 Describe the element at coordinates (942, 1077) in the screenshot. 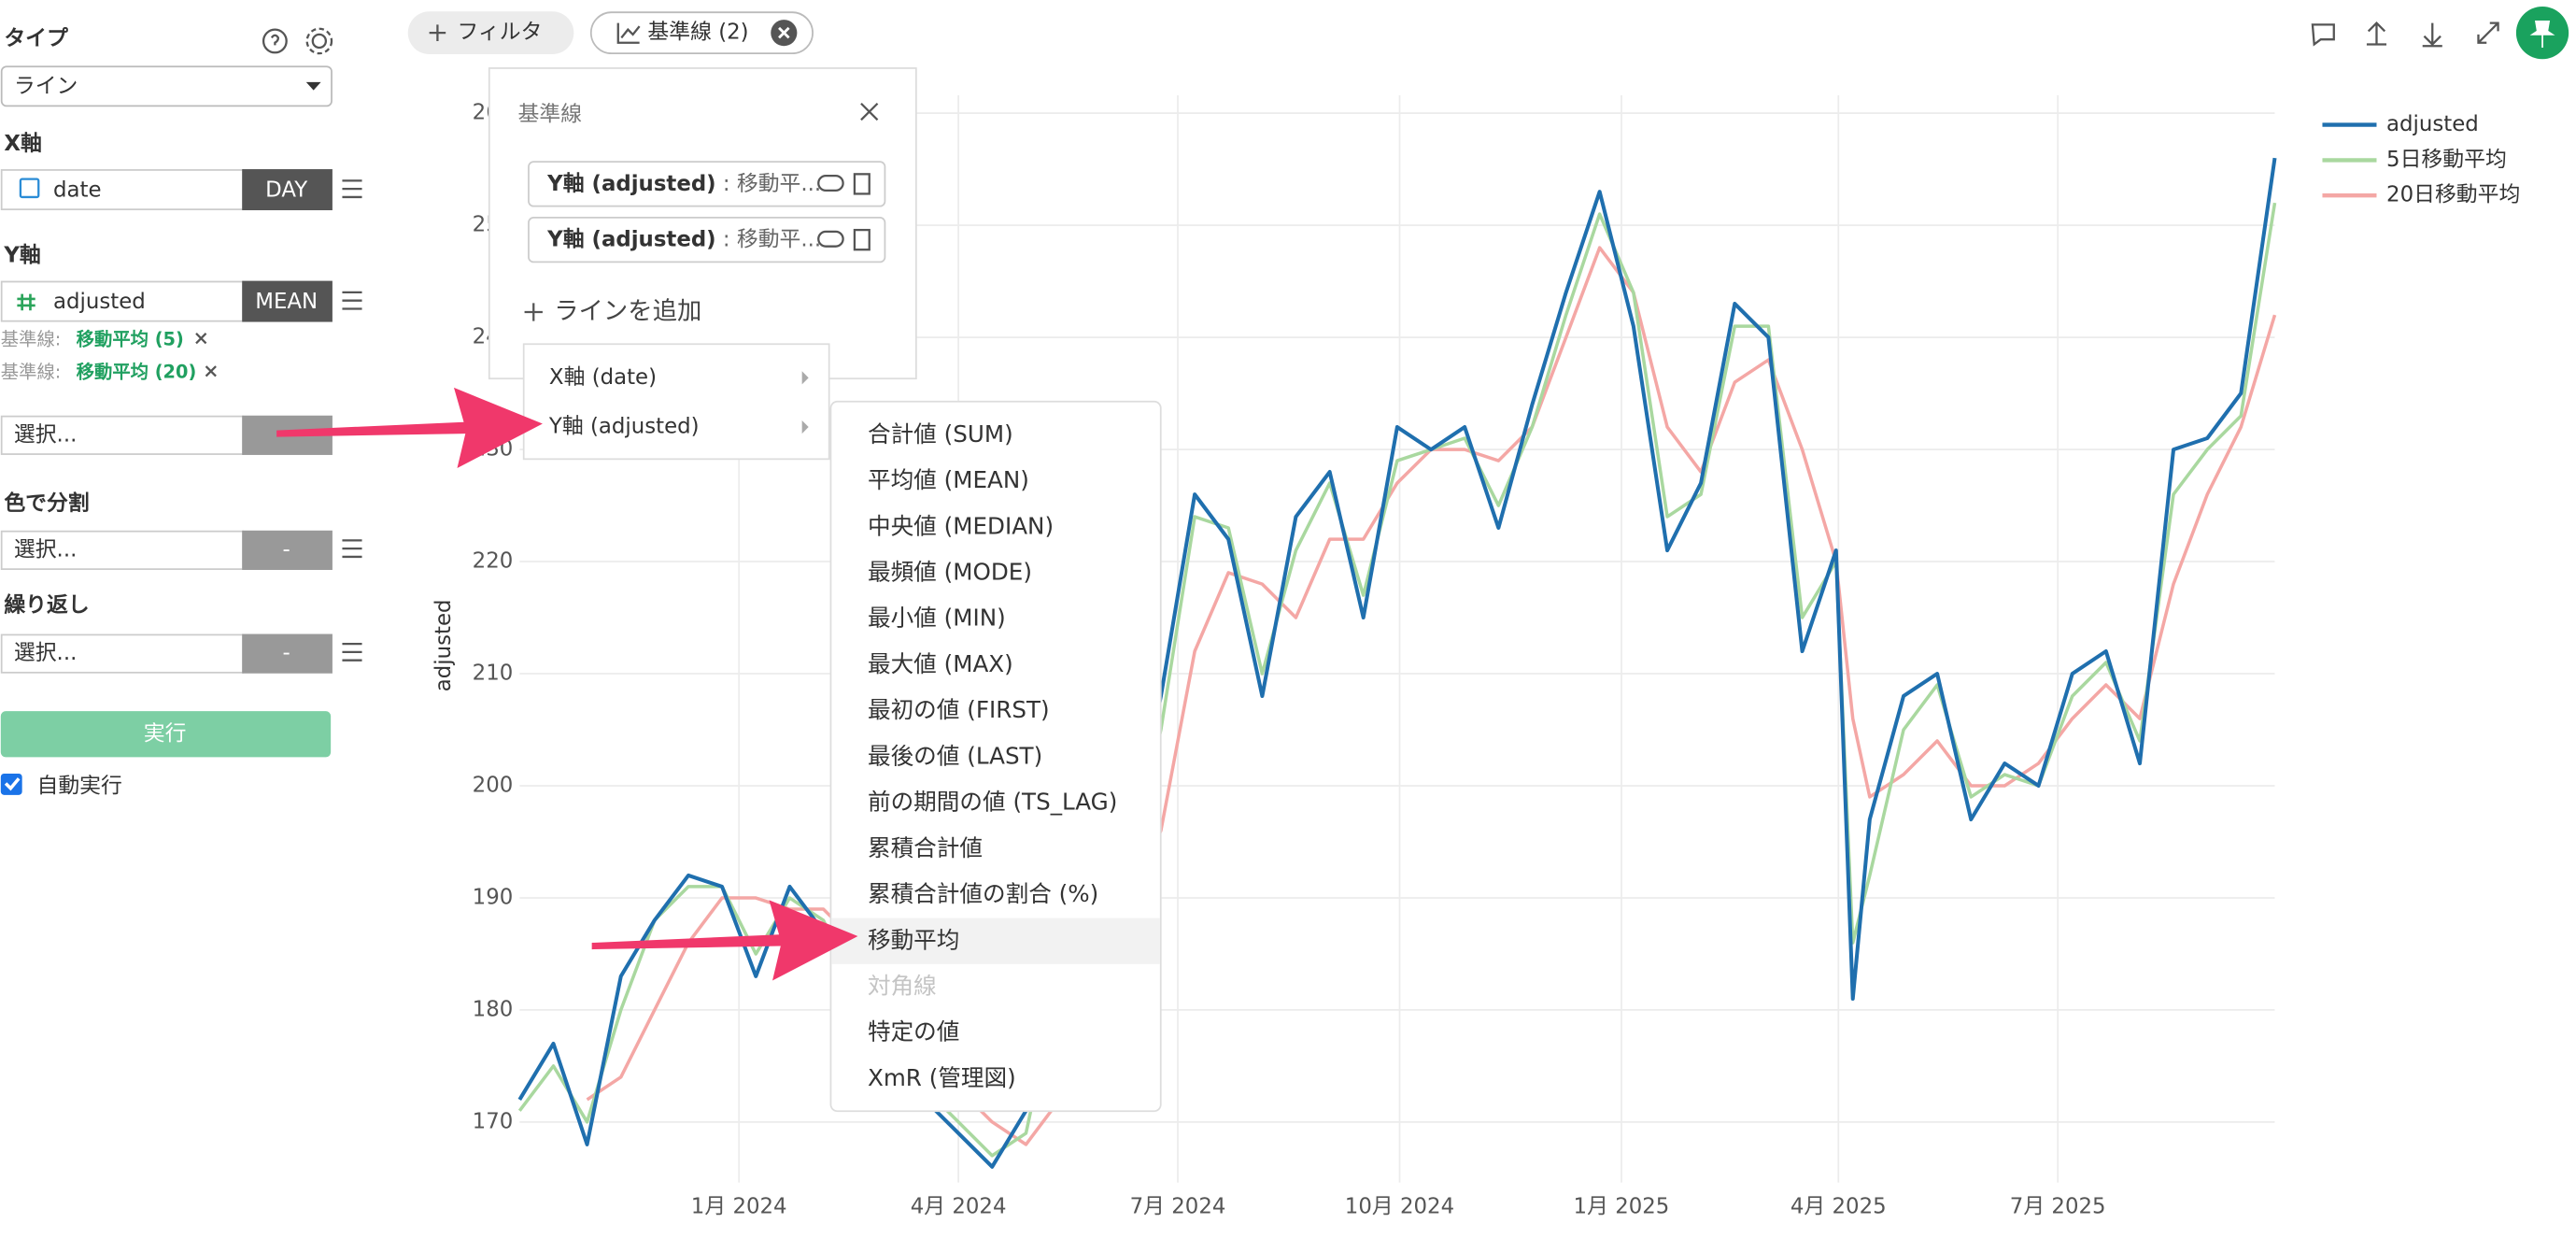

I see `menu-item: XmR (管理図)` at that location.